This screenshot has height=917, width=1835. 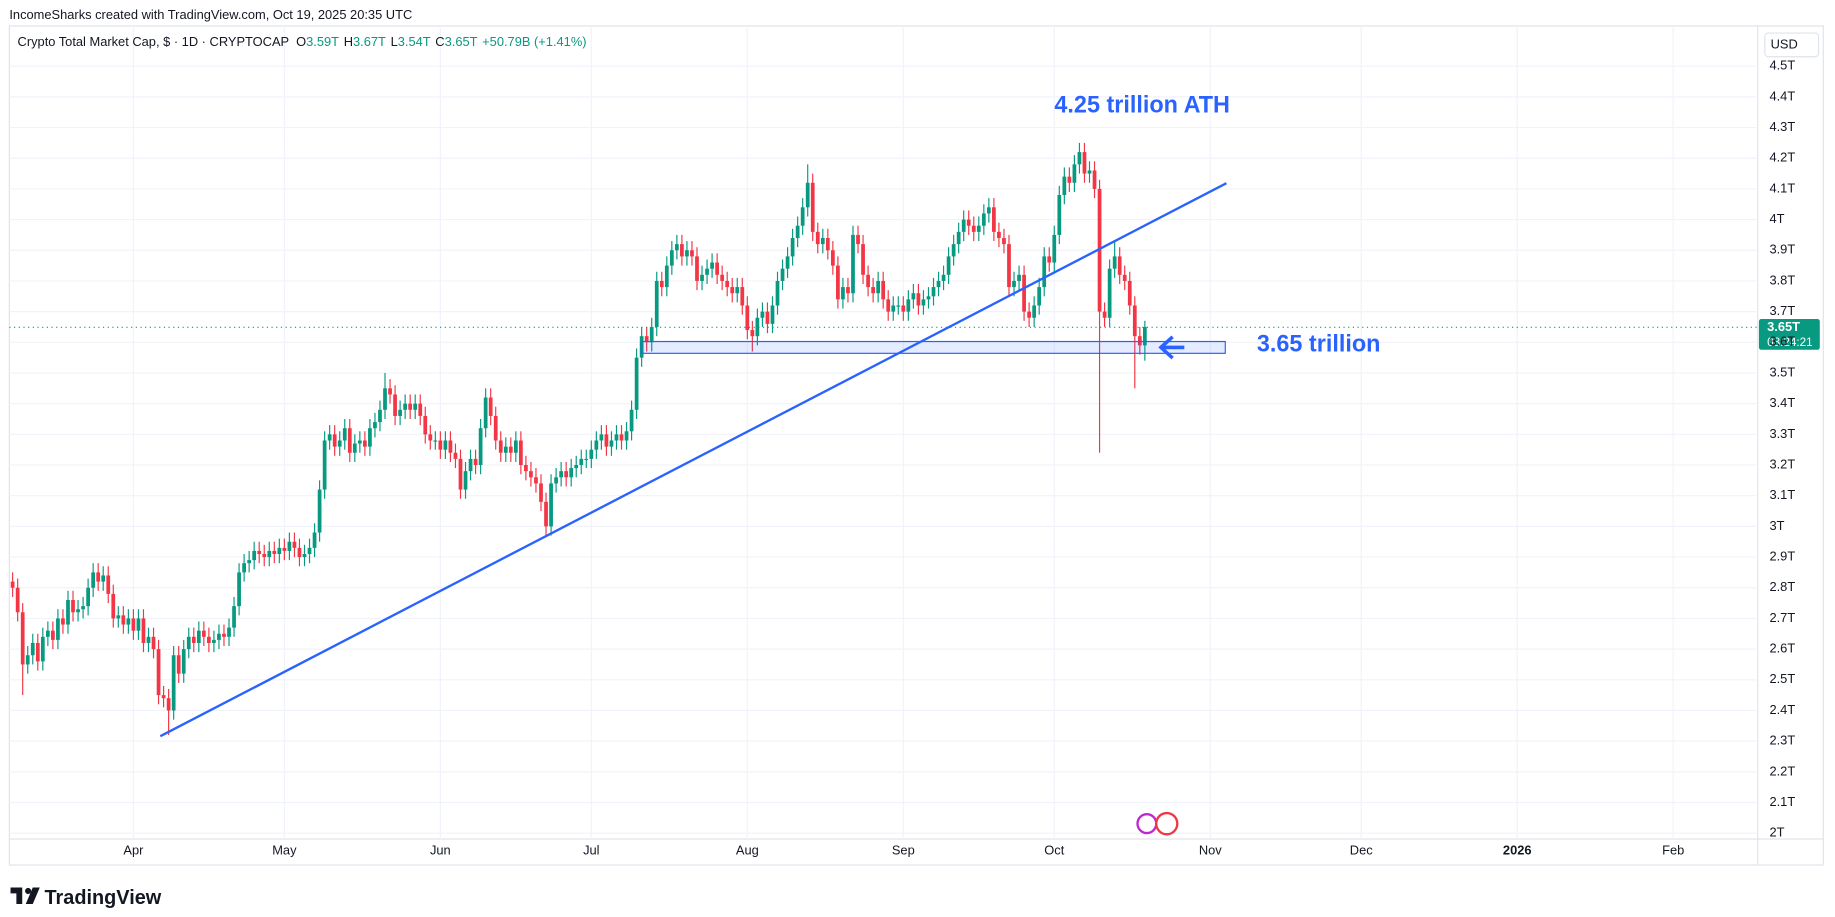 What do you see at coordinates (301, 41) in the screenshot?
I see `ohlc-label: O` at bounding box center [301, 41].